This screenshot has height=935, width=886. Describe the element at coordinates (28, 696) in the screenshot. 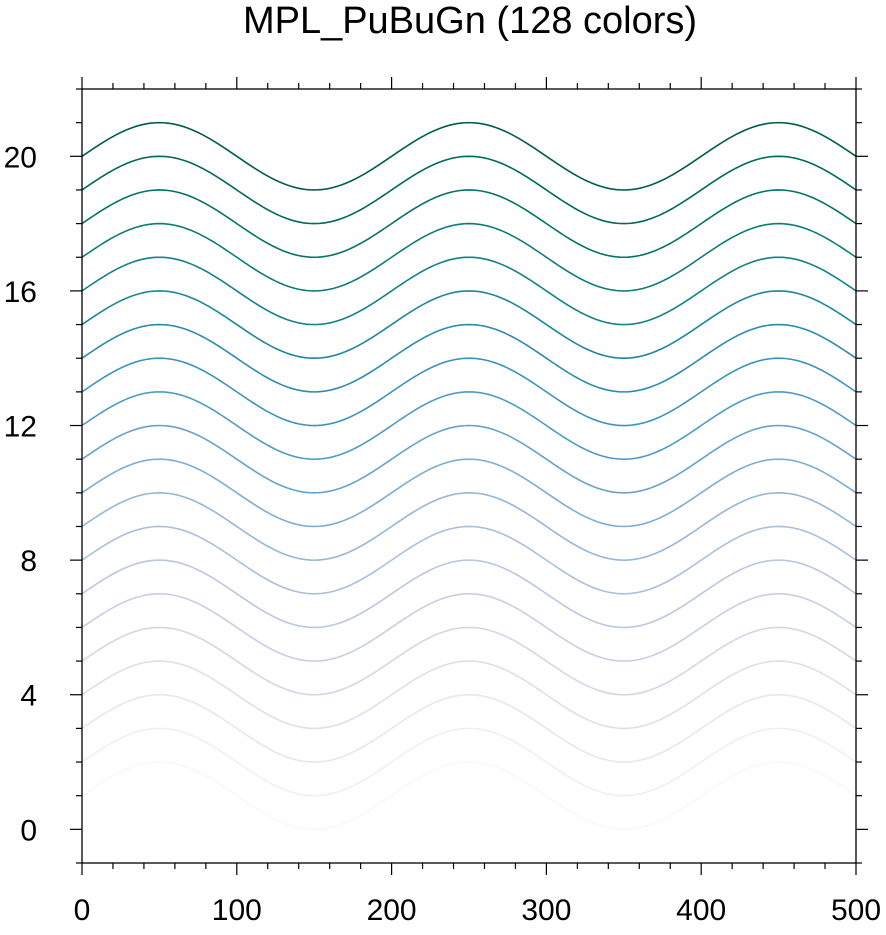

I see `y-tick-label: 4` at that location.